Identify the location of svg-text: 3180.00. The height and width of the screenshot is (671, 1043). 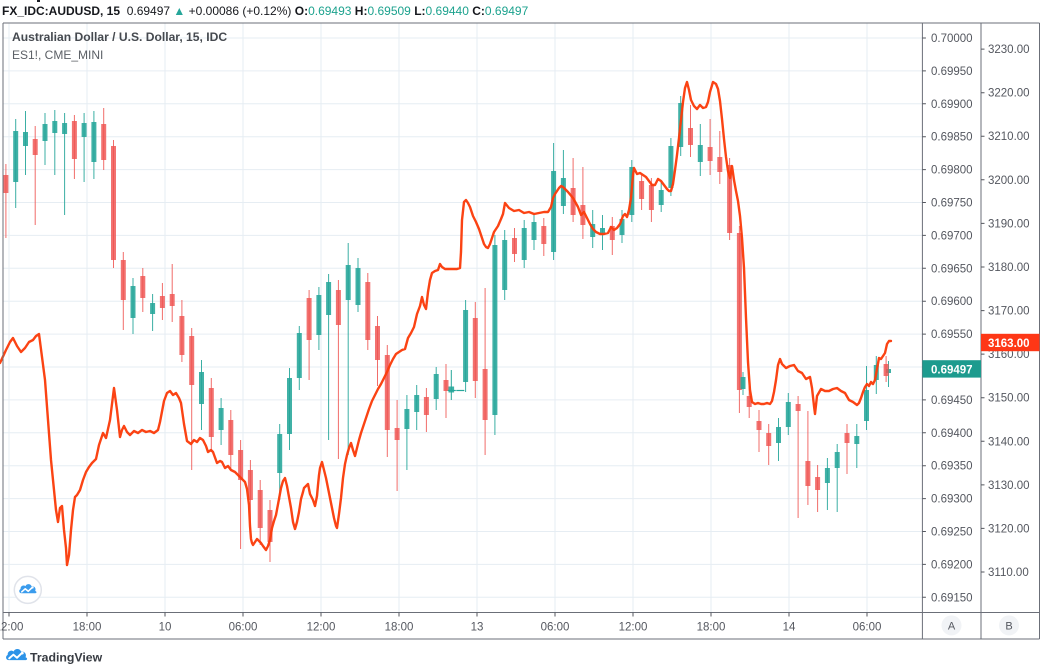
(1009, 268).